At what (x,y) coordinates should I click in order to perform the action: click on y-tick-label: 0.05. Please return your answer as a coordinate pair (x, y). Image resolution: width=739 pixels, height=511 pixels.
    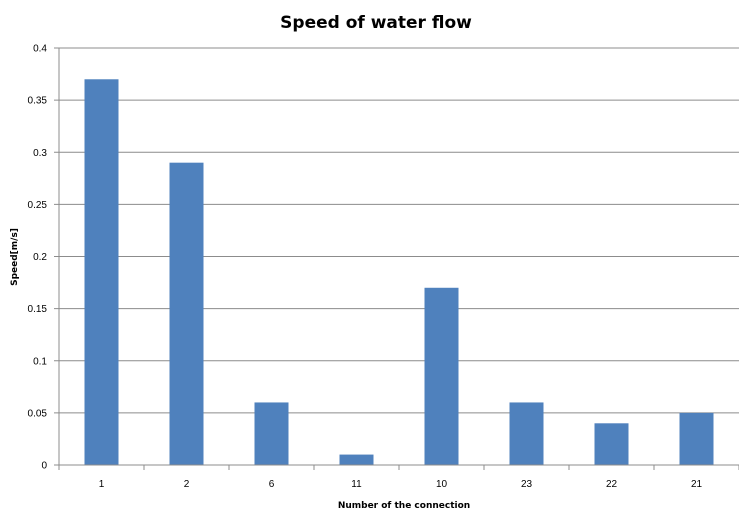
    Looking at the image, I should click on (38, 413).